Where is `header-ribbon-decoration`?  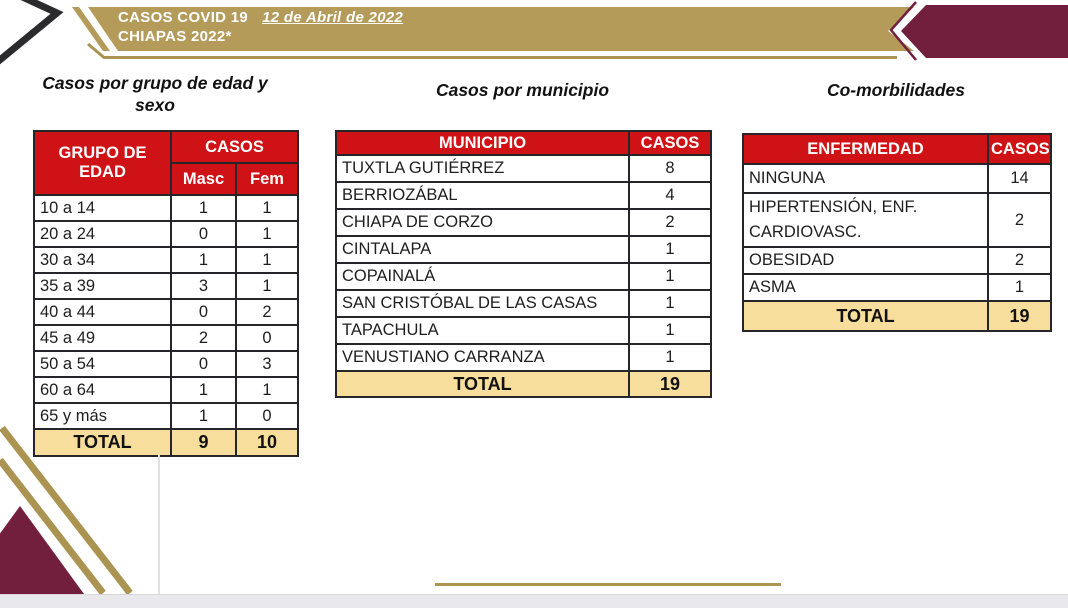
header-ribbon-decoration is located at coordinates (534, 32).